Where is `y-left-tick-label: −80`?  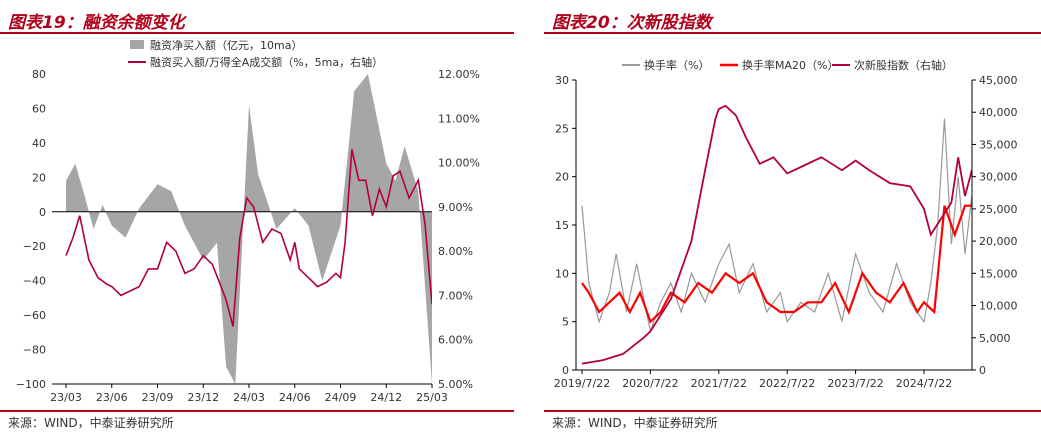 y-left-tick-label: −80 is located at coordinates (34, 350).